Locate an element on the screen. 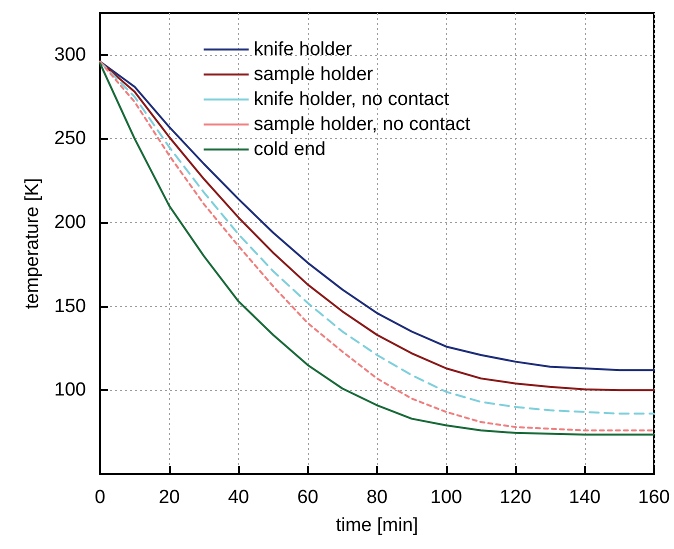 The width and height of the screenshot is (674, 549). y-tick-label: 200 is located at coordinates (70, 223).